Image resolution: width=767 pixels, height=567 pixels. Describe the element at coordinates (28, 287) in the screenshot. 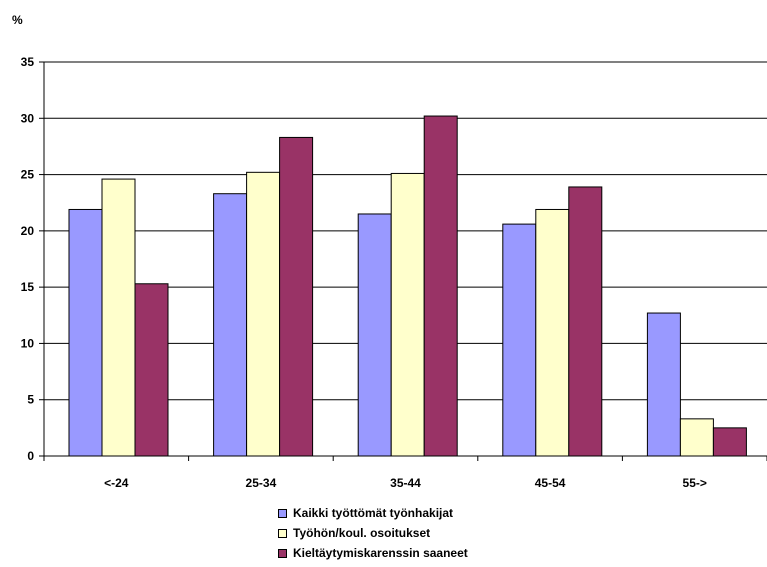

I see `y-tick-label: 15` at that location.